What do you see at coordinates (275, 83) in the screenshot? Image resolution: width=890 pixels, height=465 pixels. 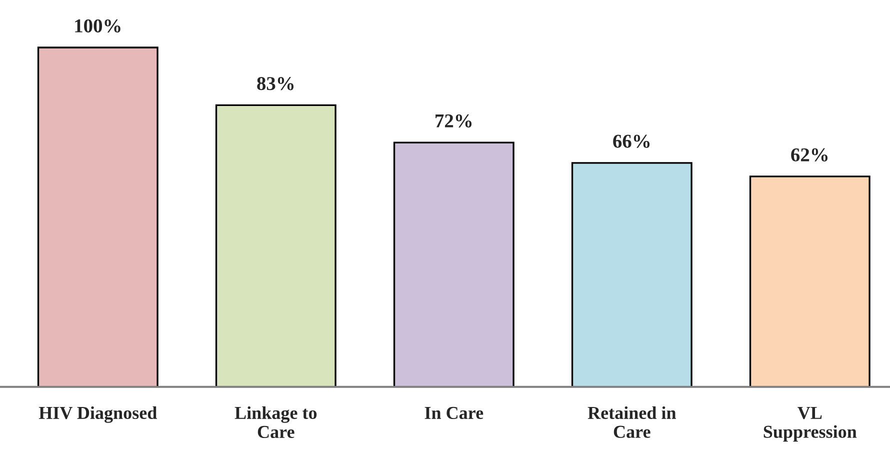 I see `data-label: 83%` at bounding box center [275, 83].